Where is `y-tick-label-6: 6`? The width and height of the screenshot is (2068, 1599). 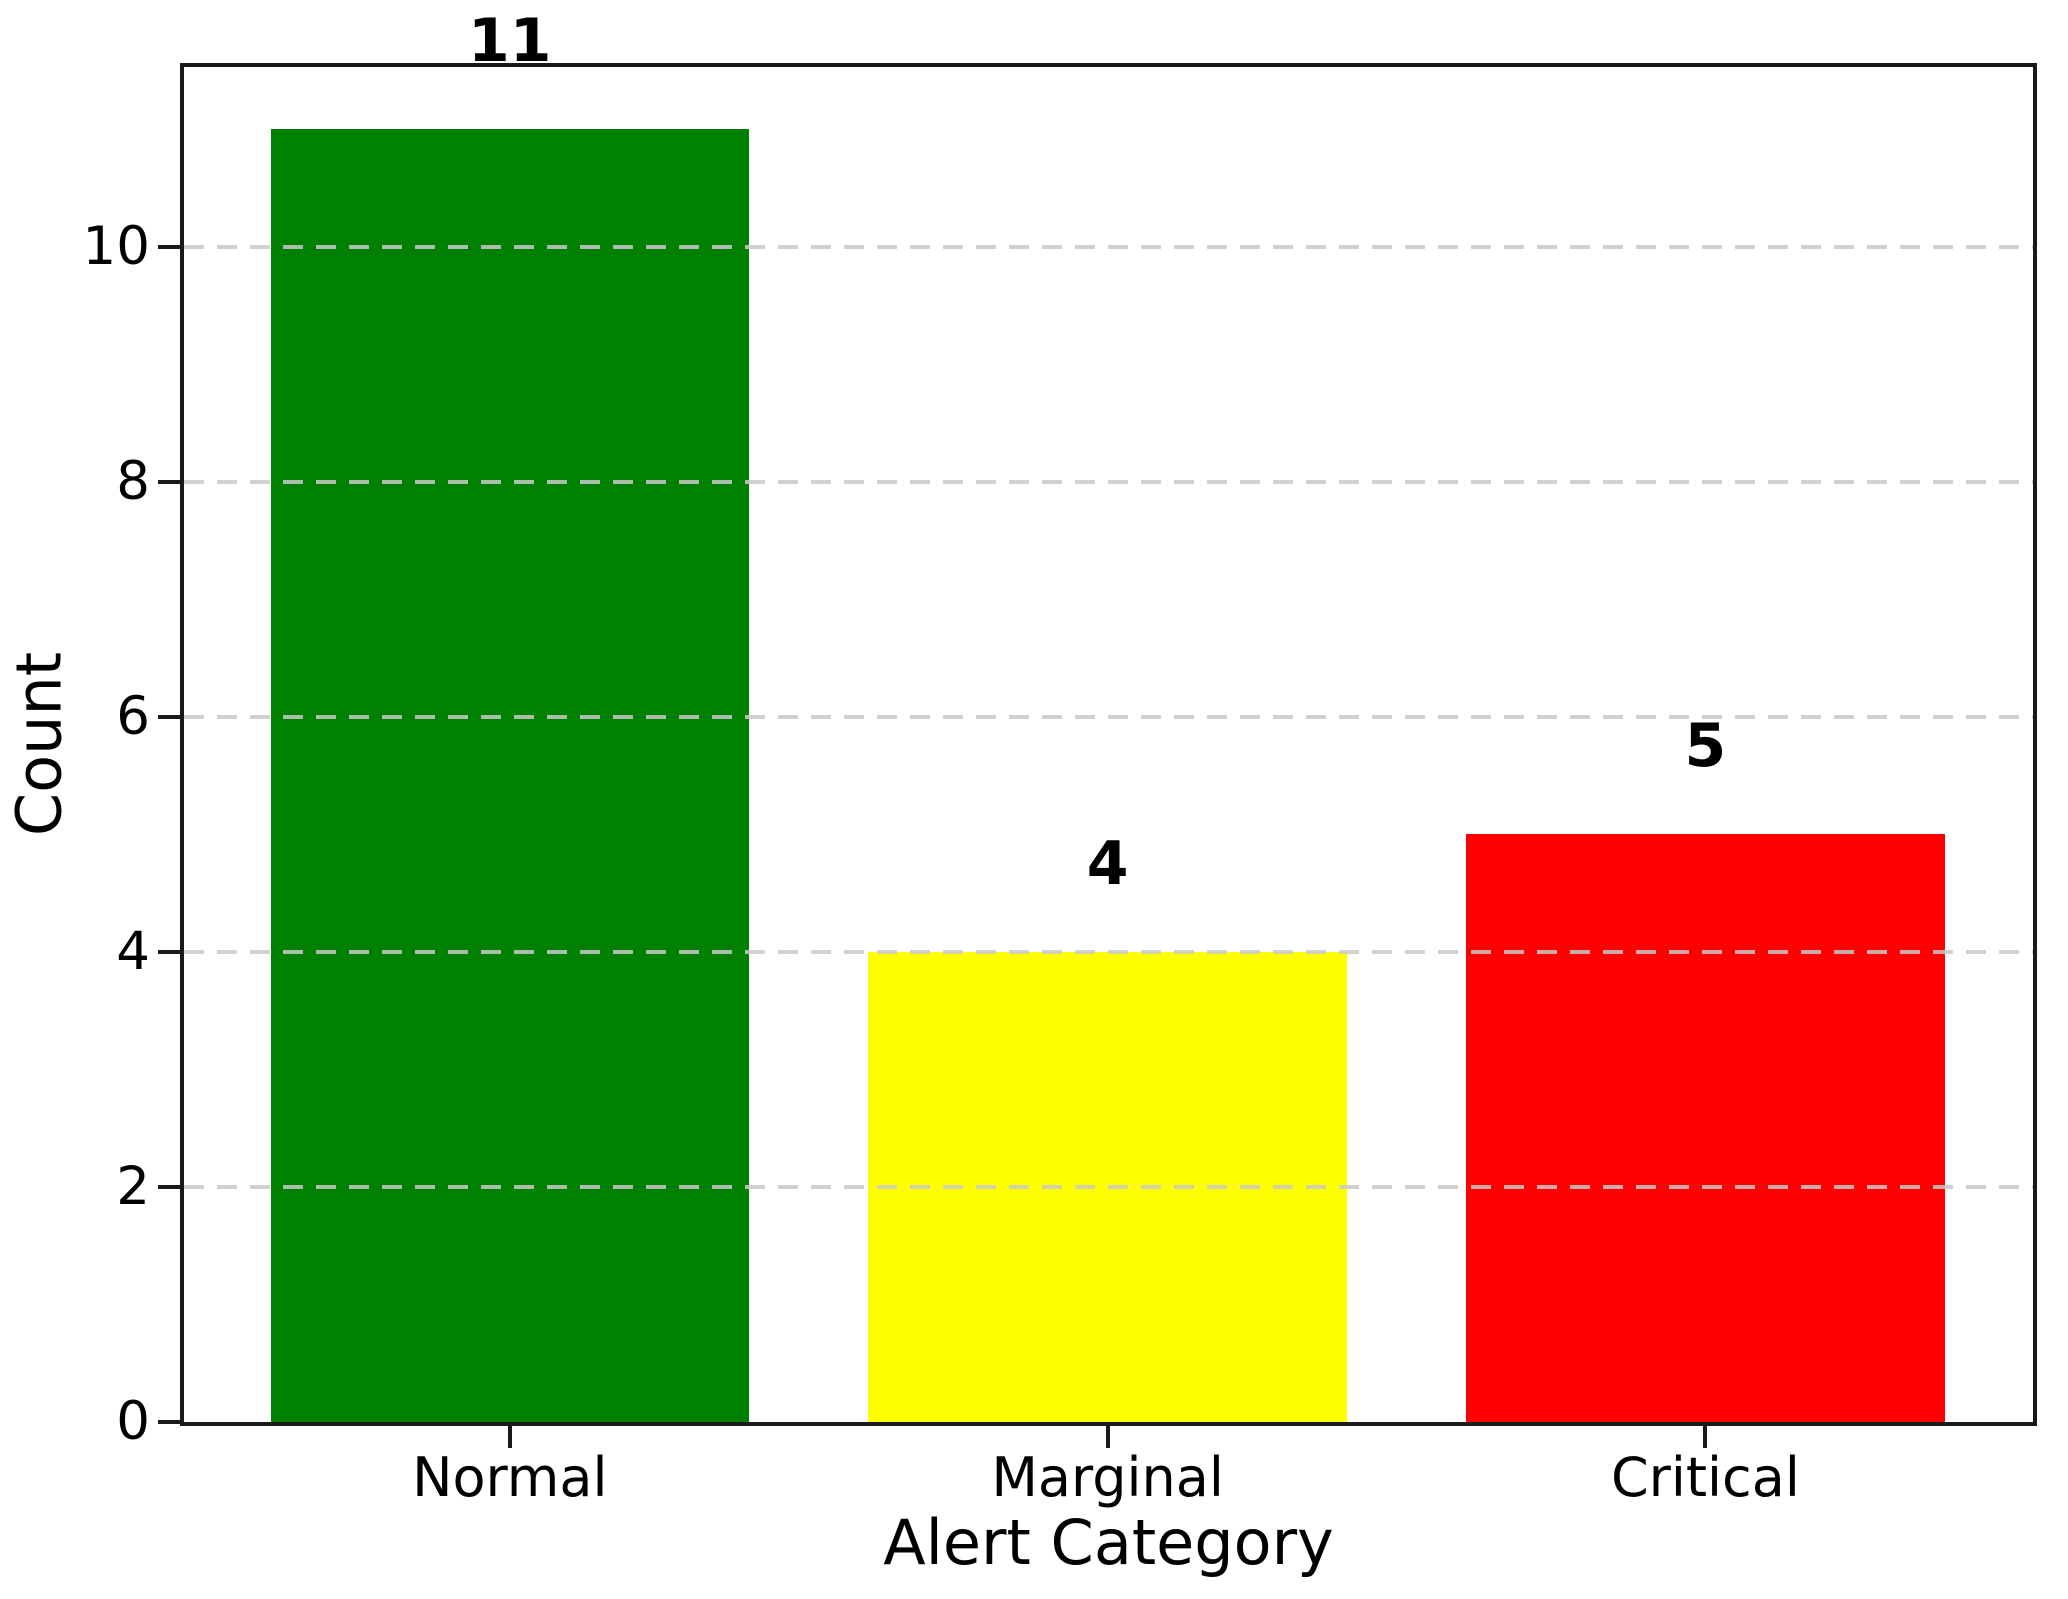 y-tick-label-6: 6 is located at coordinates (133, 716).